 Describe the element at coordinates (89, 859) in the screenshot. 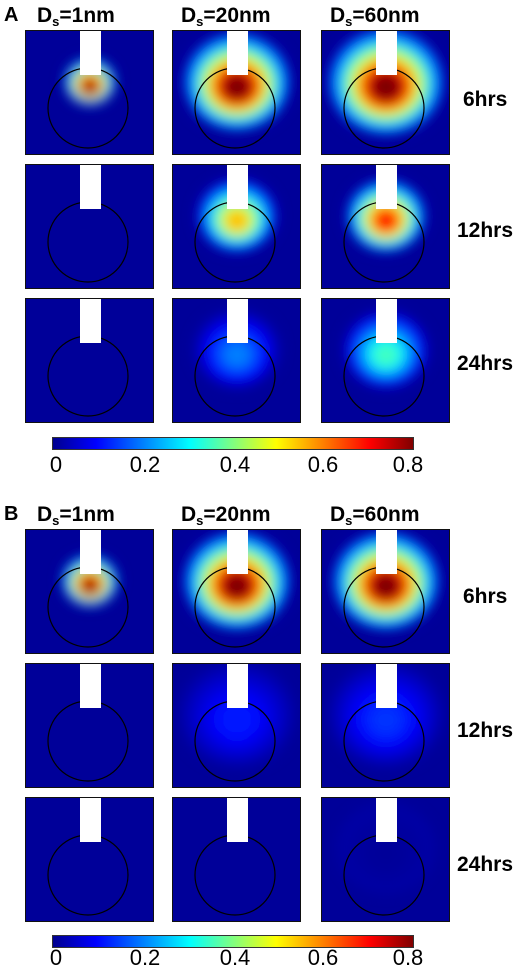

I see `heatmap-tile-b-r3-c1` at that location.